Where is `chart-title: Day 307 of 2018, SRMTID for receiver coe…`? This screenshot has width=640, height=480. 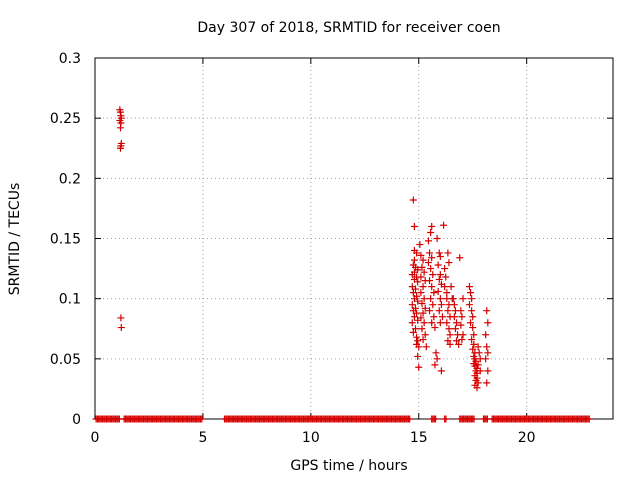
chart-title: Day 307 of 2018, SRMTID for receiver coe… is located at coordinates (348, 28).